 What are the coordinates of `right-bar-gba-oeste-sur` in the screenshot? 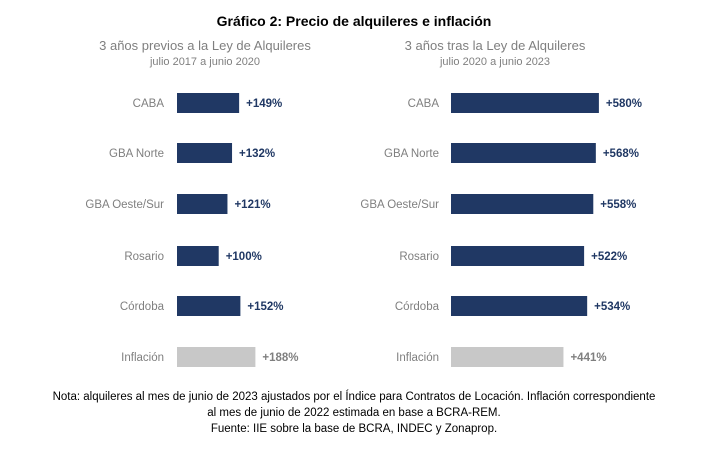 It's located at (522, 204).